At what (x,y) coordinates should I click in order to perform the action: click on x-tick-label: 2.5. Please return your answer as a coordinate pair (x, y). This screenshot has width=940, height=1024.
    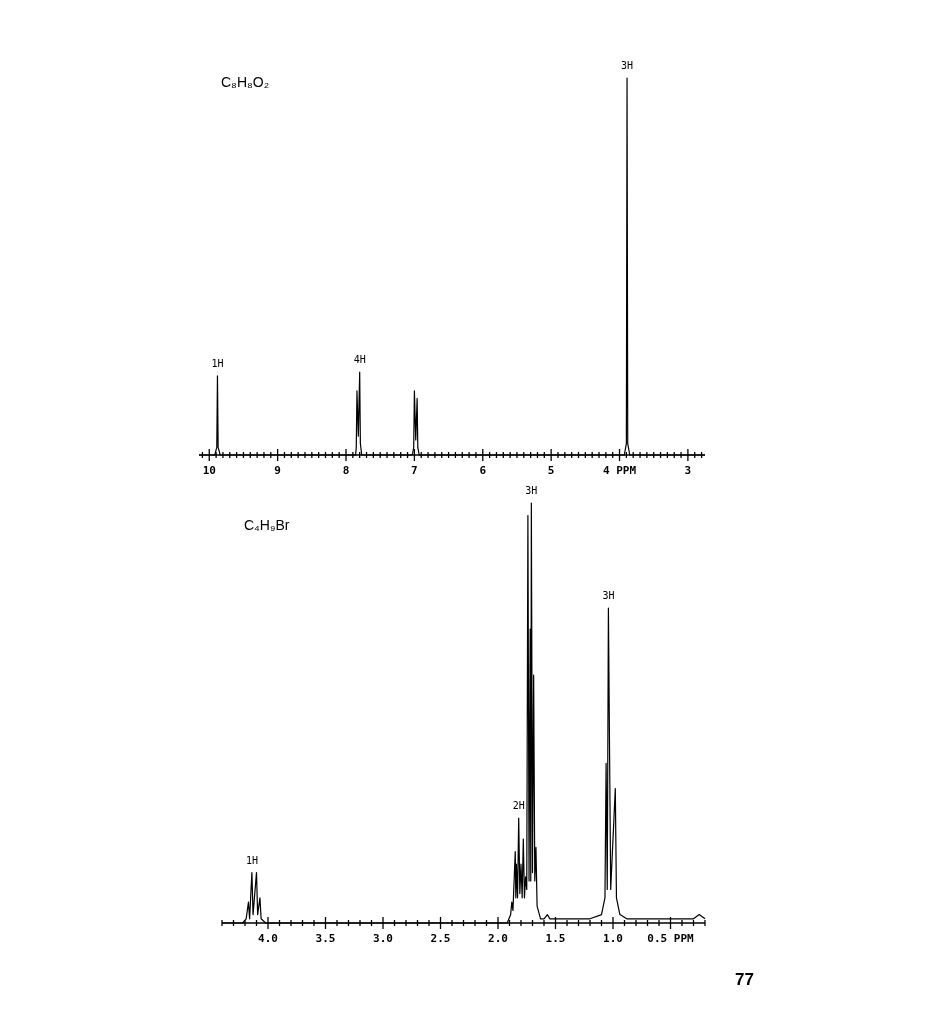
    Looking at the image, I should click on (440, 938).